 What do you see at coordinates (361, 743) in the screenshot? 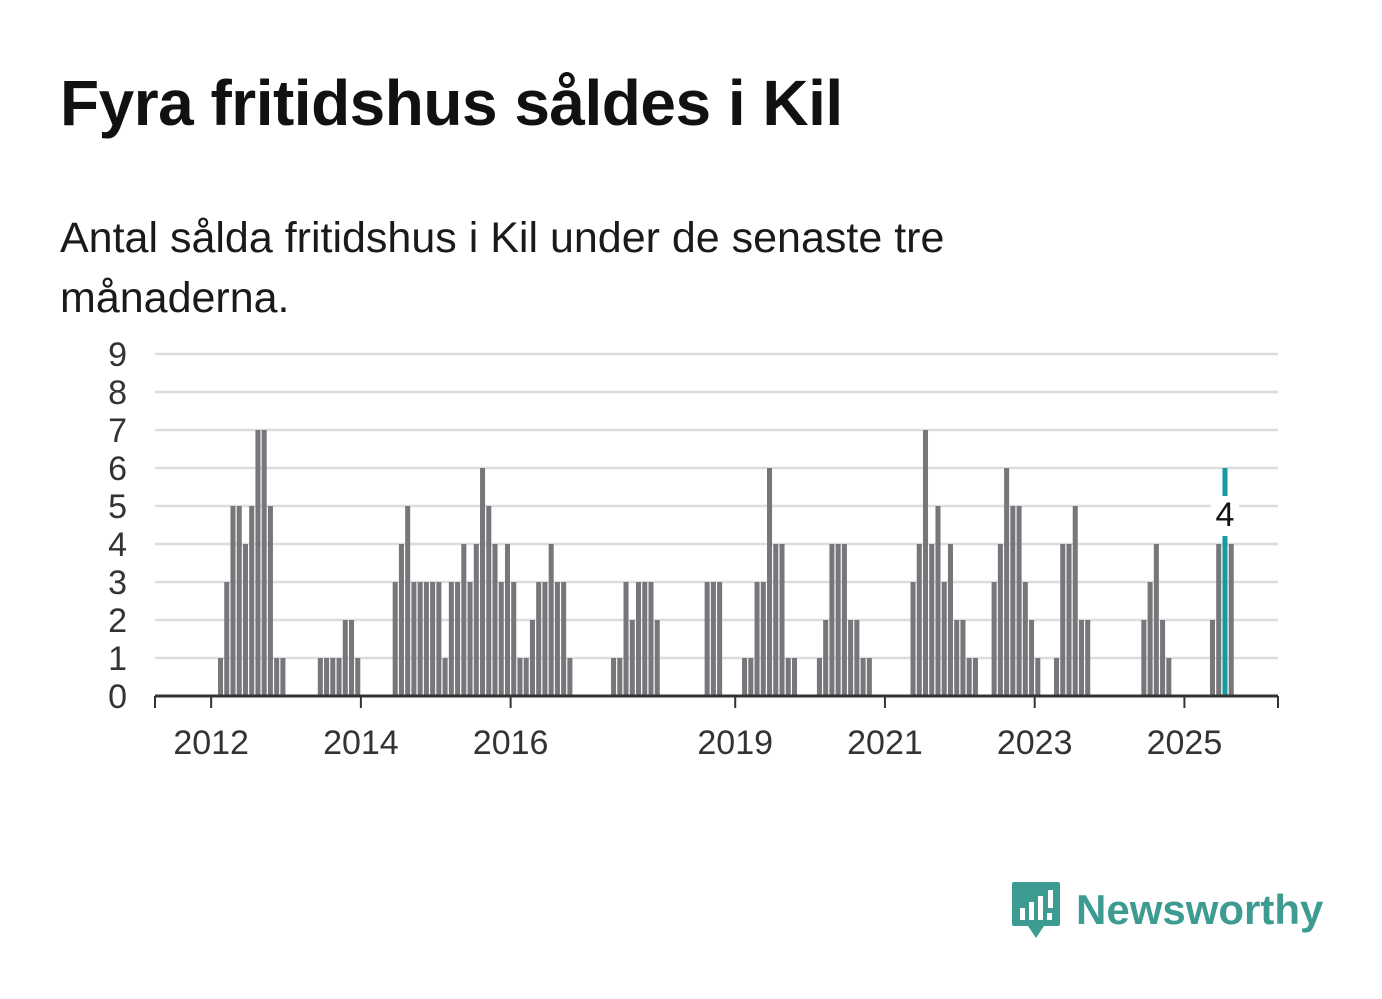
I see `x-tick-label: 2014` at bounding box center [361, 743].